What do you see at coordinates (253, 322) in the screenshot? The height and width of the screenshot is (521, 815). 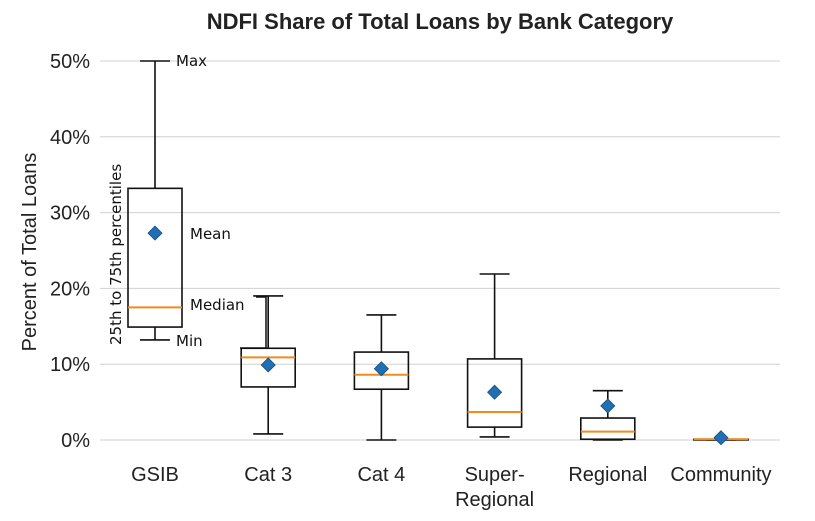 I see `annotation-bracket` at bounding box center [253, 322].